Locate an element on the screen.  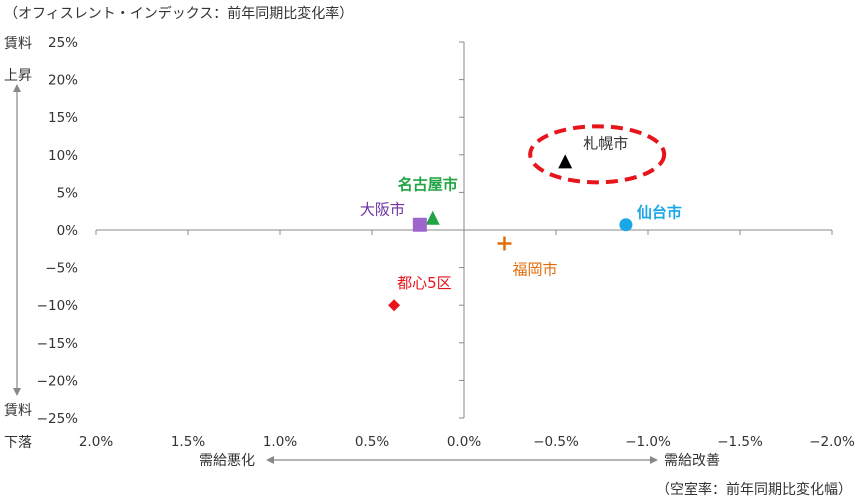
rent-down-label-1: 賃料 is located at coordinates (18, 411).